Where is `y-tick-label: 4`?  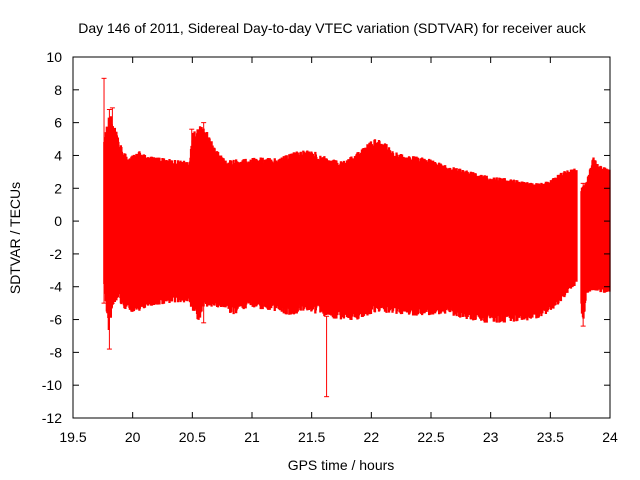 y-tick-label: 4 is located at coordinates (58, 155).